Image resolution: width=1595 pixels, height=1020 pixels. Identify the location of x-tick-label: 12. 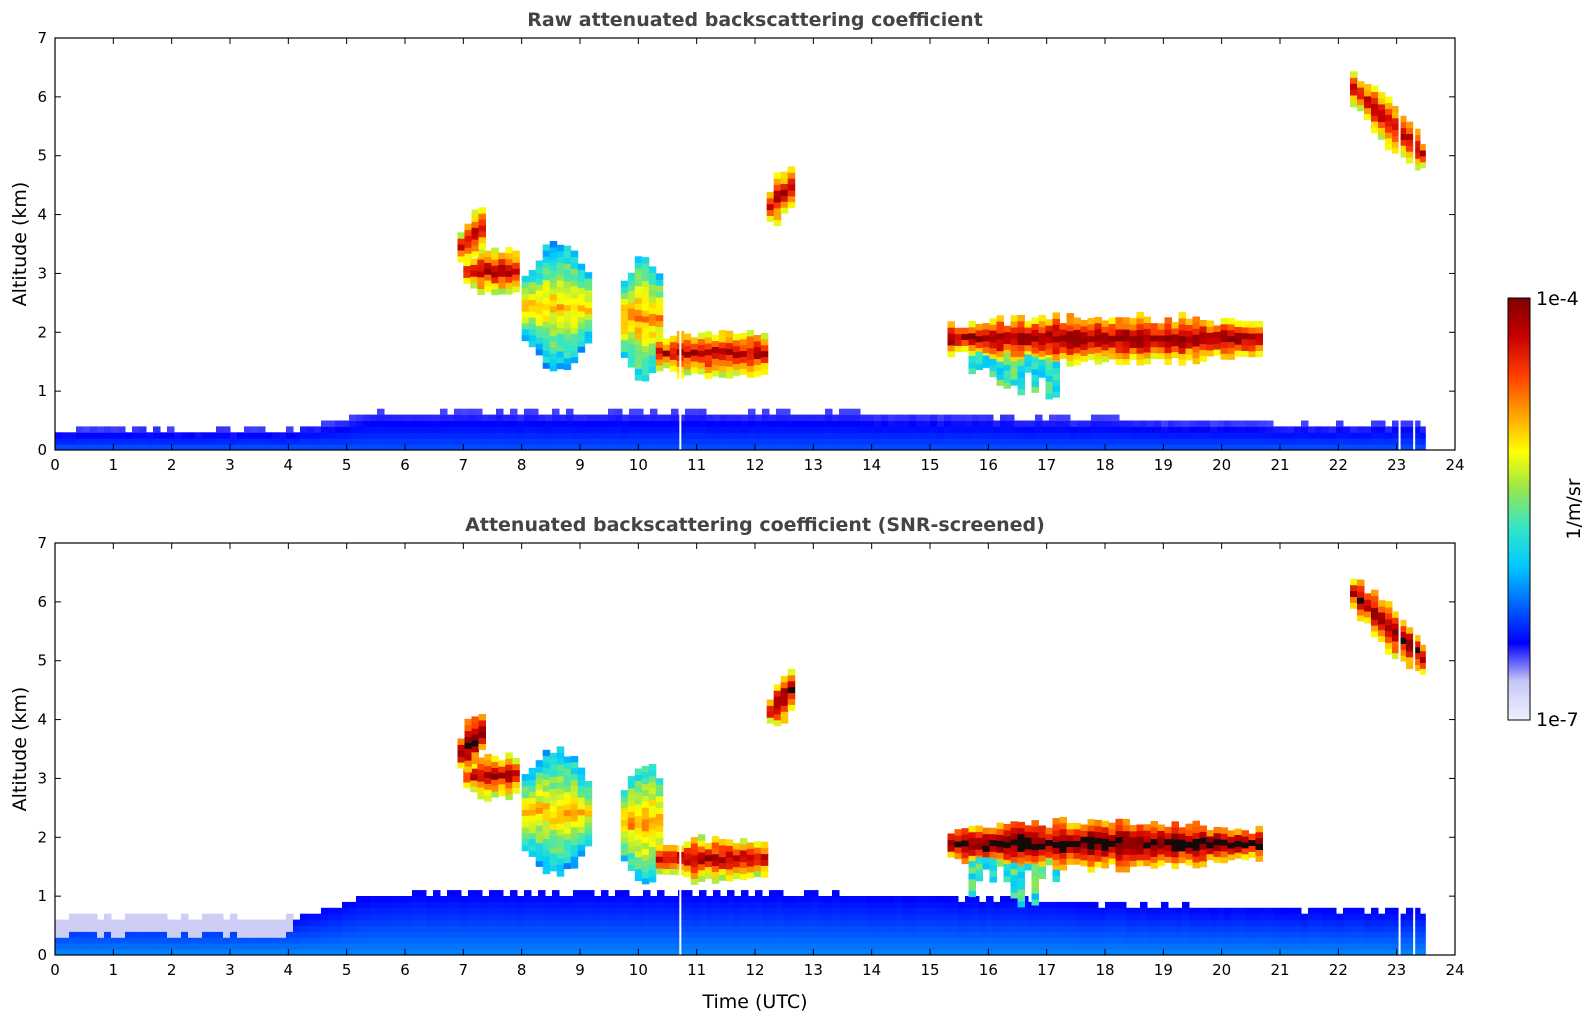
(754, 970).